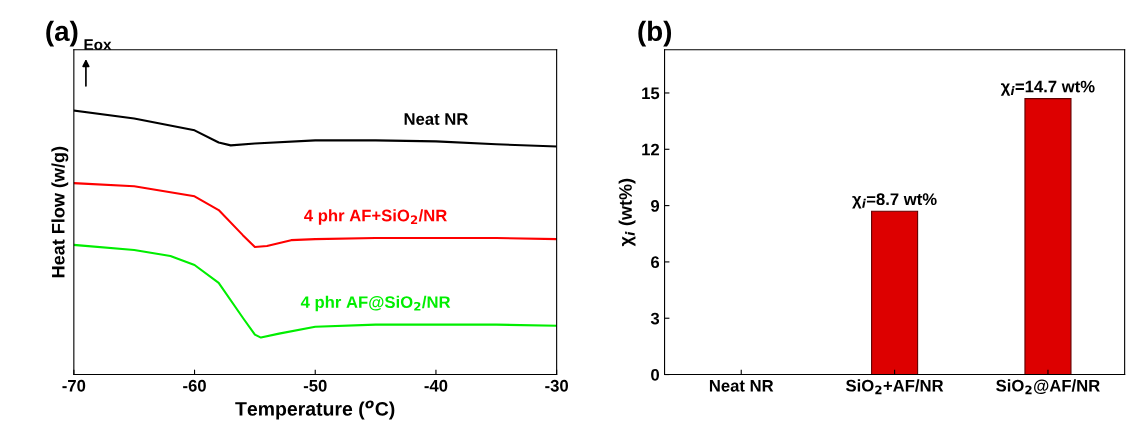  Describe the element at coordinates (655, 318) in the screenshot. I see `y-tick-label: 3` at that location.